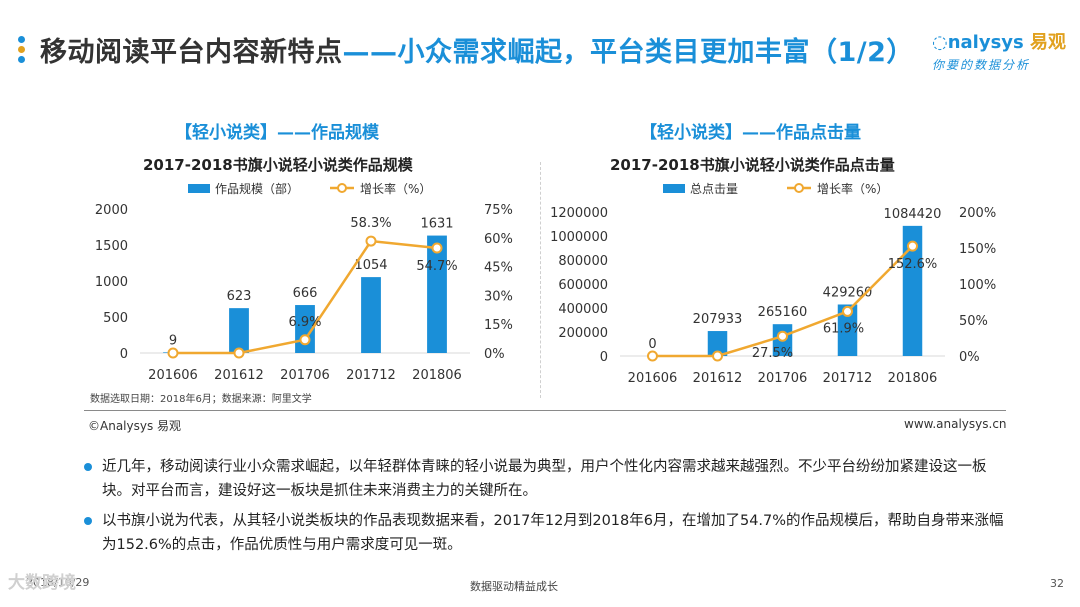 Image resolution: width=1080 pixels, height=607 pixels. Describe the element at coordinates (583, 333) in the screenshot. I see `y-tick-label: 200000` at that location.